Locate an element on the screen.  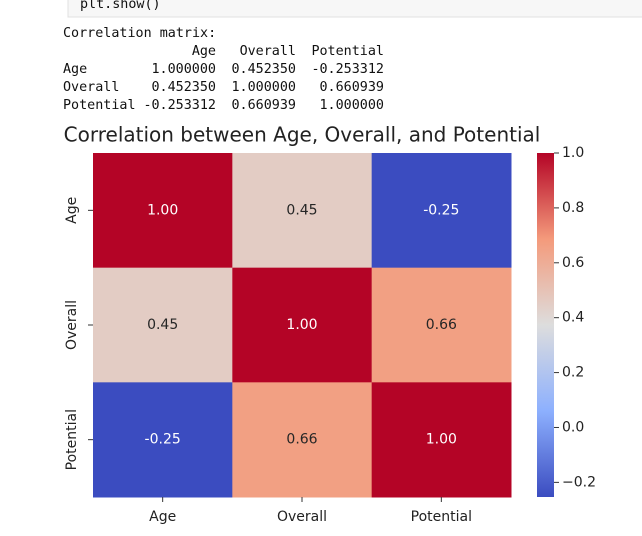
colorbar-tick-label: 0.4 is located at coordinates (573, 318).